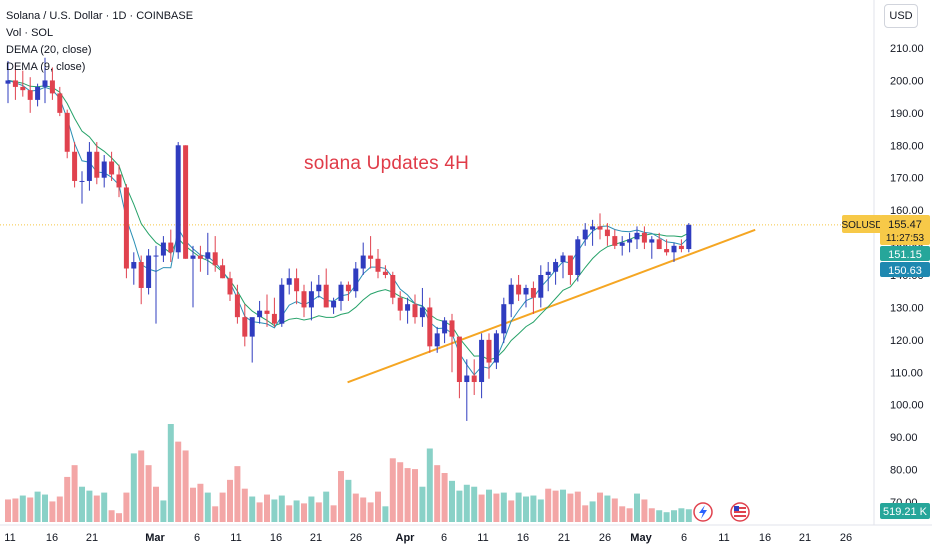  What do you see at coordinates (905, 238) in the screenshot?
I see `countdown-label: 11:27:53` at bounding box center [905, 238].